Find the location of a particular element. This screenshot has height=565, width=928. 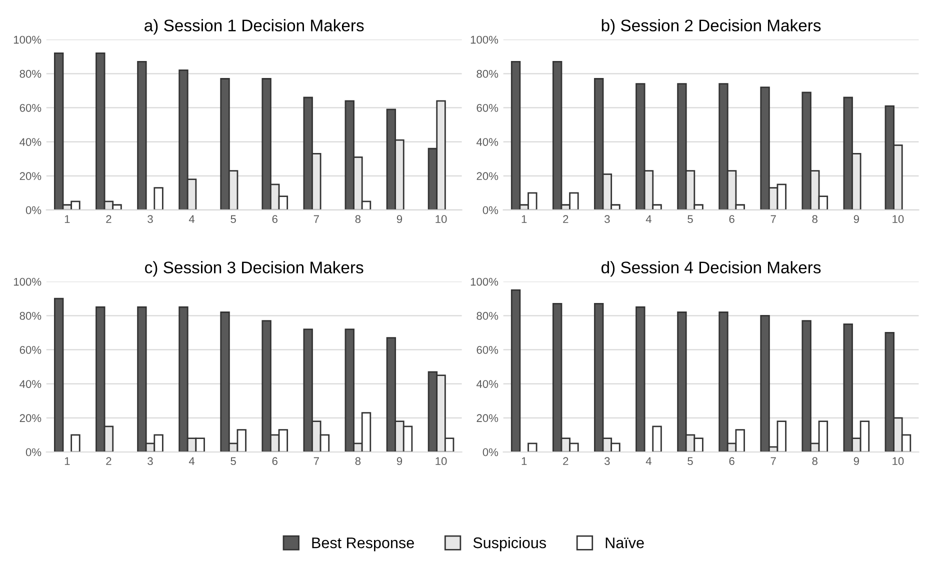

chart-title: a) Session 1 Decision Makers is located at coordinates (254, 27).